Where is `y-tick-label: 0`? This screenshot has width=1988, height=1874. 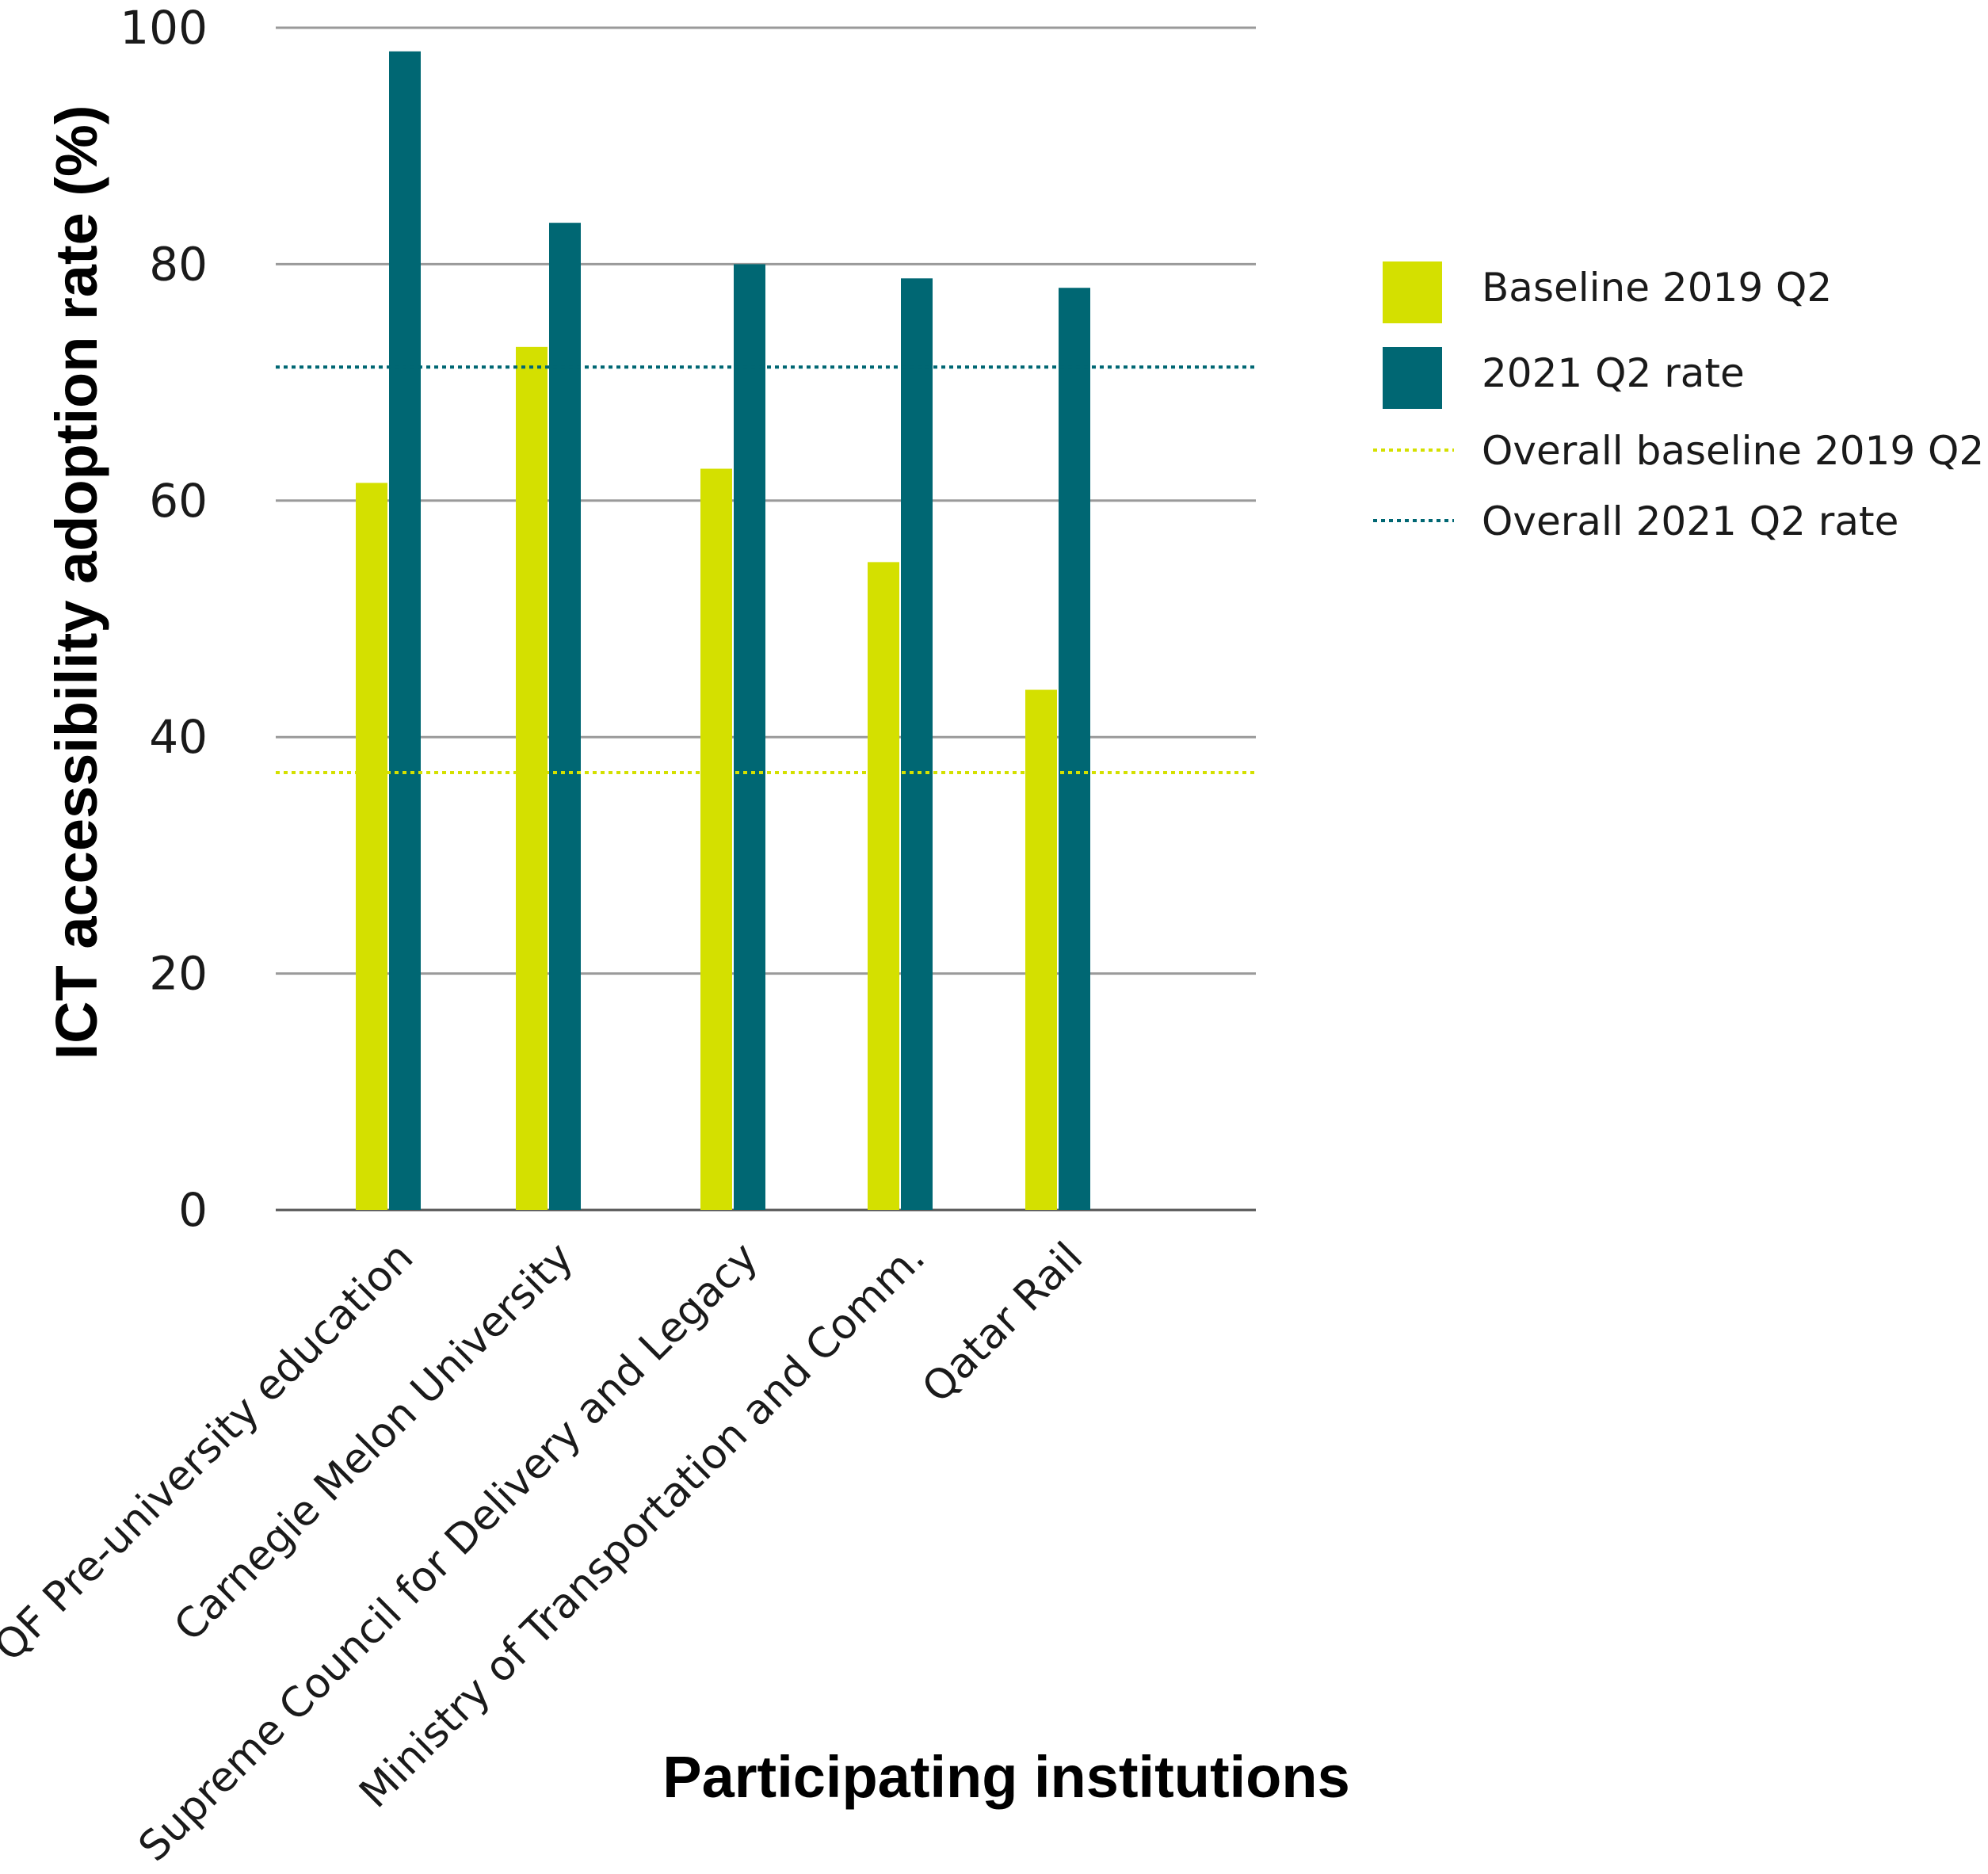
y-tick-label: 0 is located at coordinates (193, 1210).